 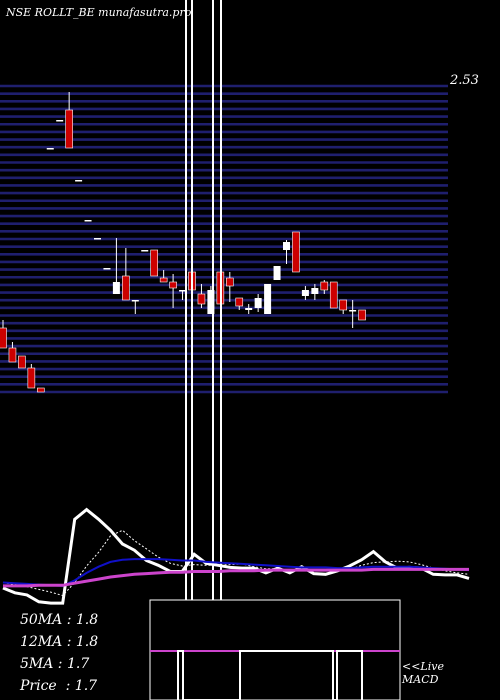 What do you see at coordinates (87, 620) in the screenshot?
I see `ma50-value: 1.8` at bounding box center [87, 620].